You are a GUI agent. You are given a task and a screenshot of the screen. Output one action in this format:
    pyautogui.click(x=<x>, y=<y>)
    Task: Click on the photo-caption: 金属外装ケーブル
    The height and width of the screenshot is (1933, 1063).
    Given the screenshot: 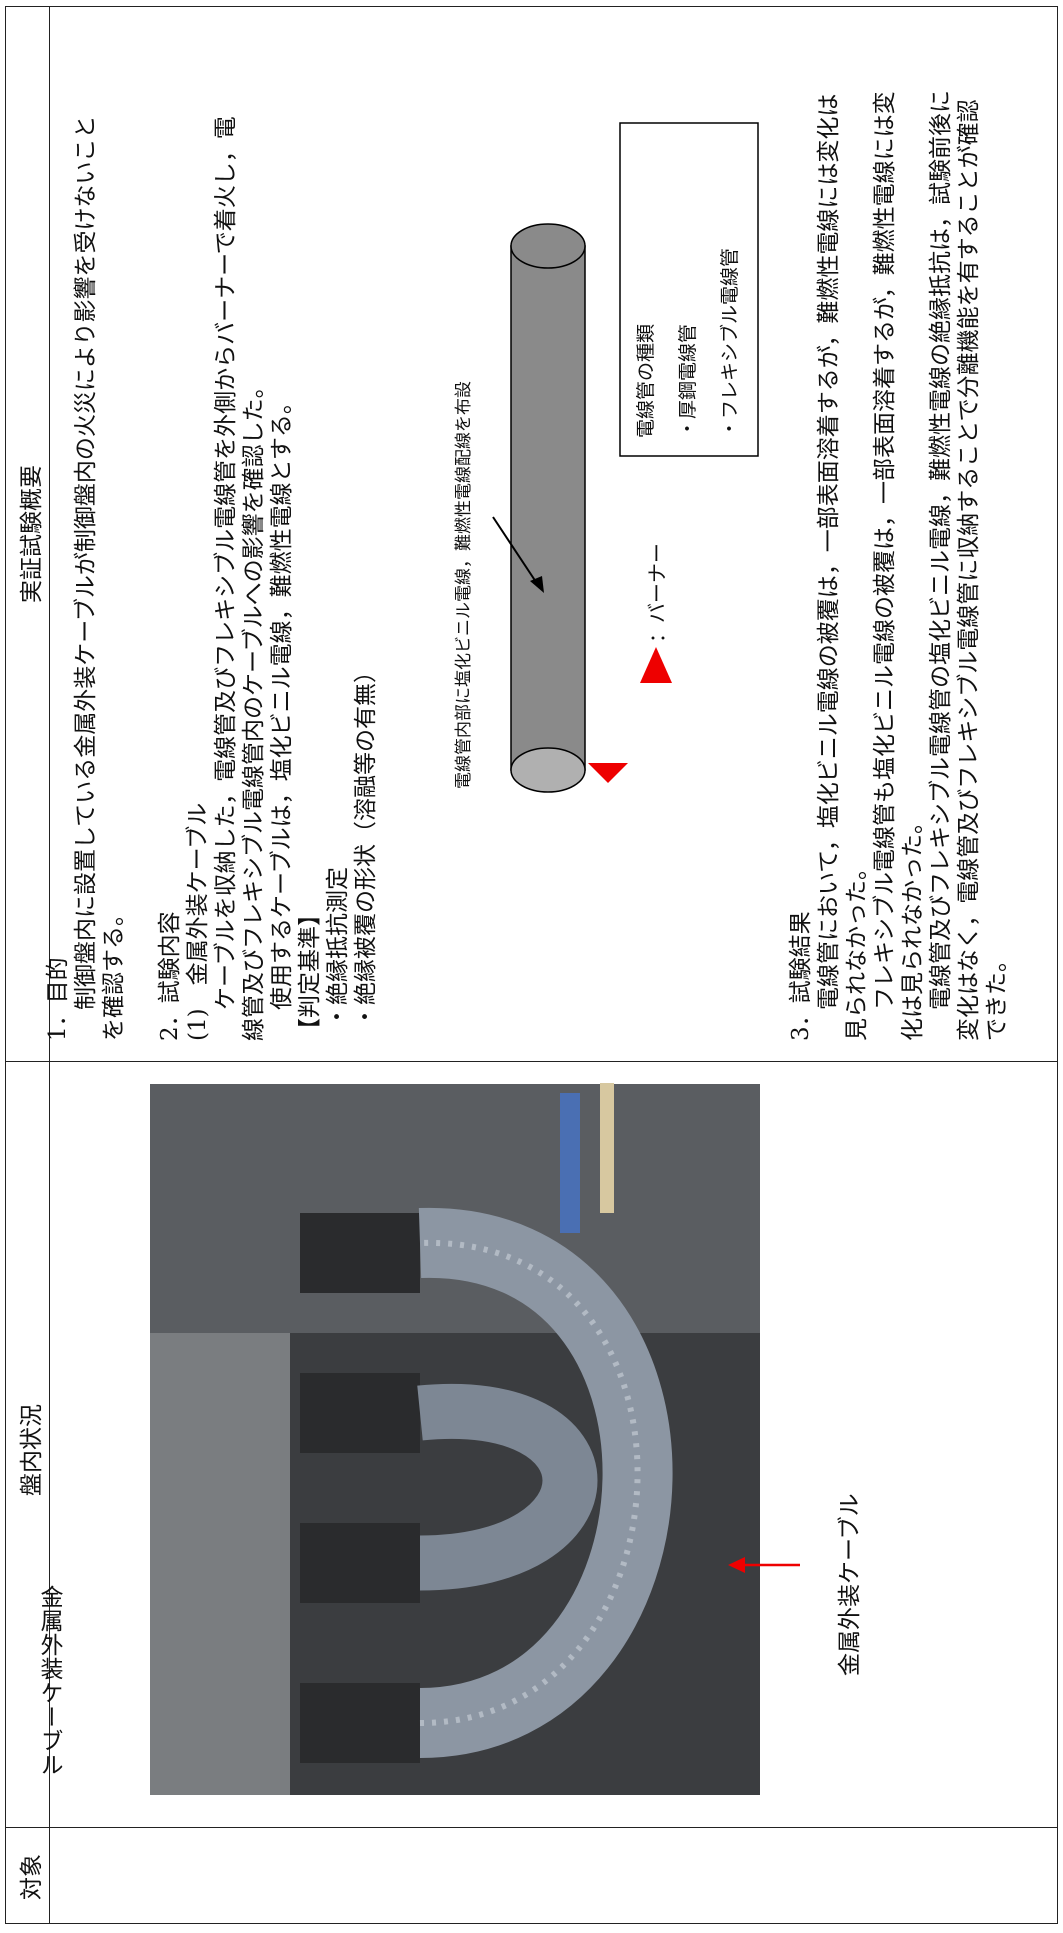 What is the action you would take?
    pyautogui.click(x=850, y=1584)
    